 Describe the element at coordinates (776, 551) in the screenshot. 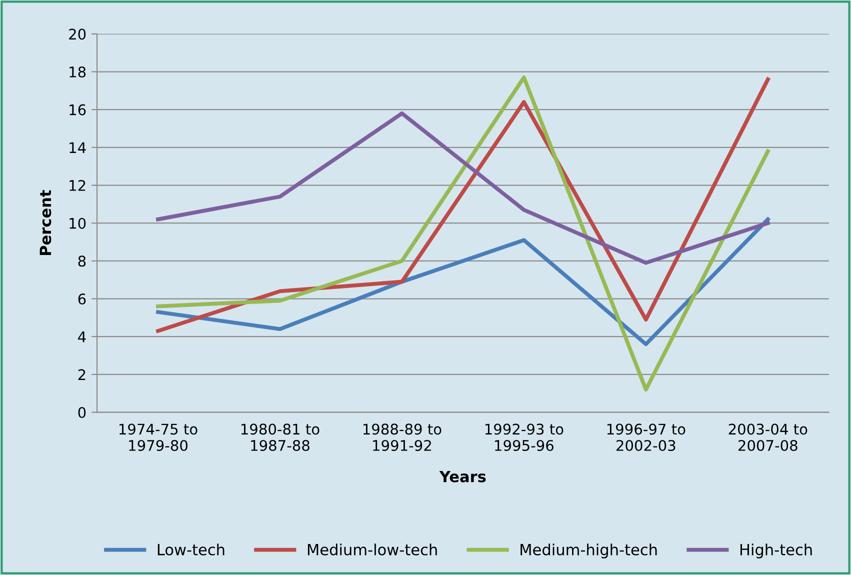

I see `legend-label: High-tech` at that location.